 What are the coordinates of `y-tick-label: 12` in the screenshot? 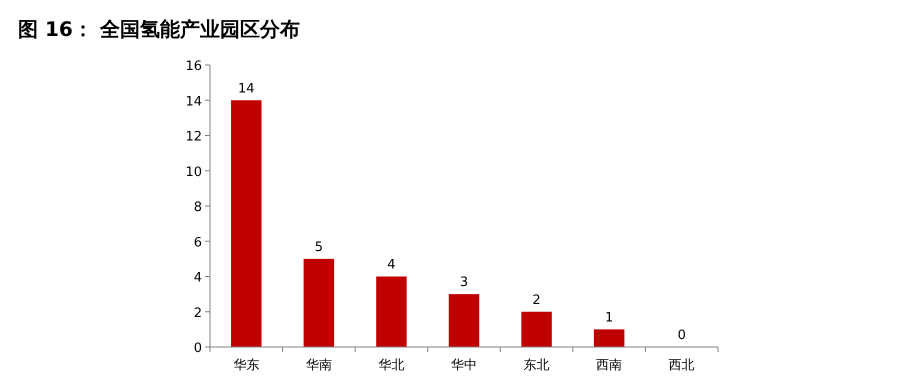 It's located at (193, 137).